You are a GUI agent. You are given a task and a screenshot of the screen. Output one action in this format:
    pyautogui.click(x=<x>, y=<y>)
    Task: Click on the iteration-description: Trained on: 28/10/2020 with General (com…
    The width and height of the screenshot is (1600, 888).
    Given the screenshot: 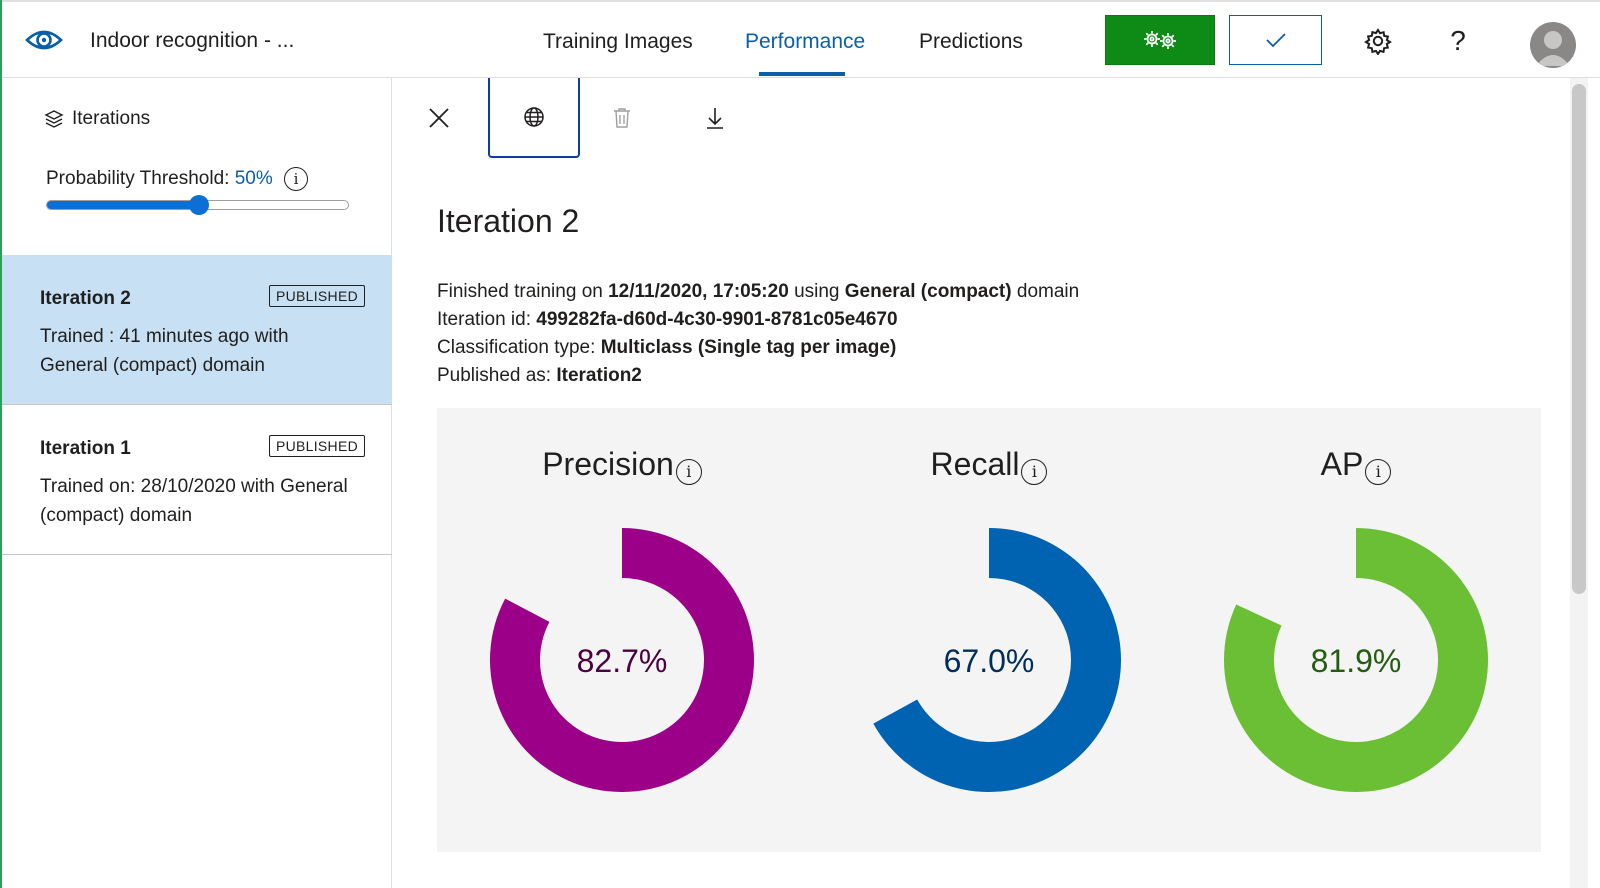 What is the action you would take?
    pyautogui.click(x=194, y=501)
    